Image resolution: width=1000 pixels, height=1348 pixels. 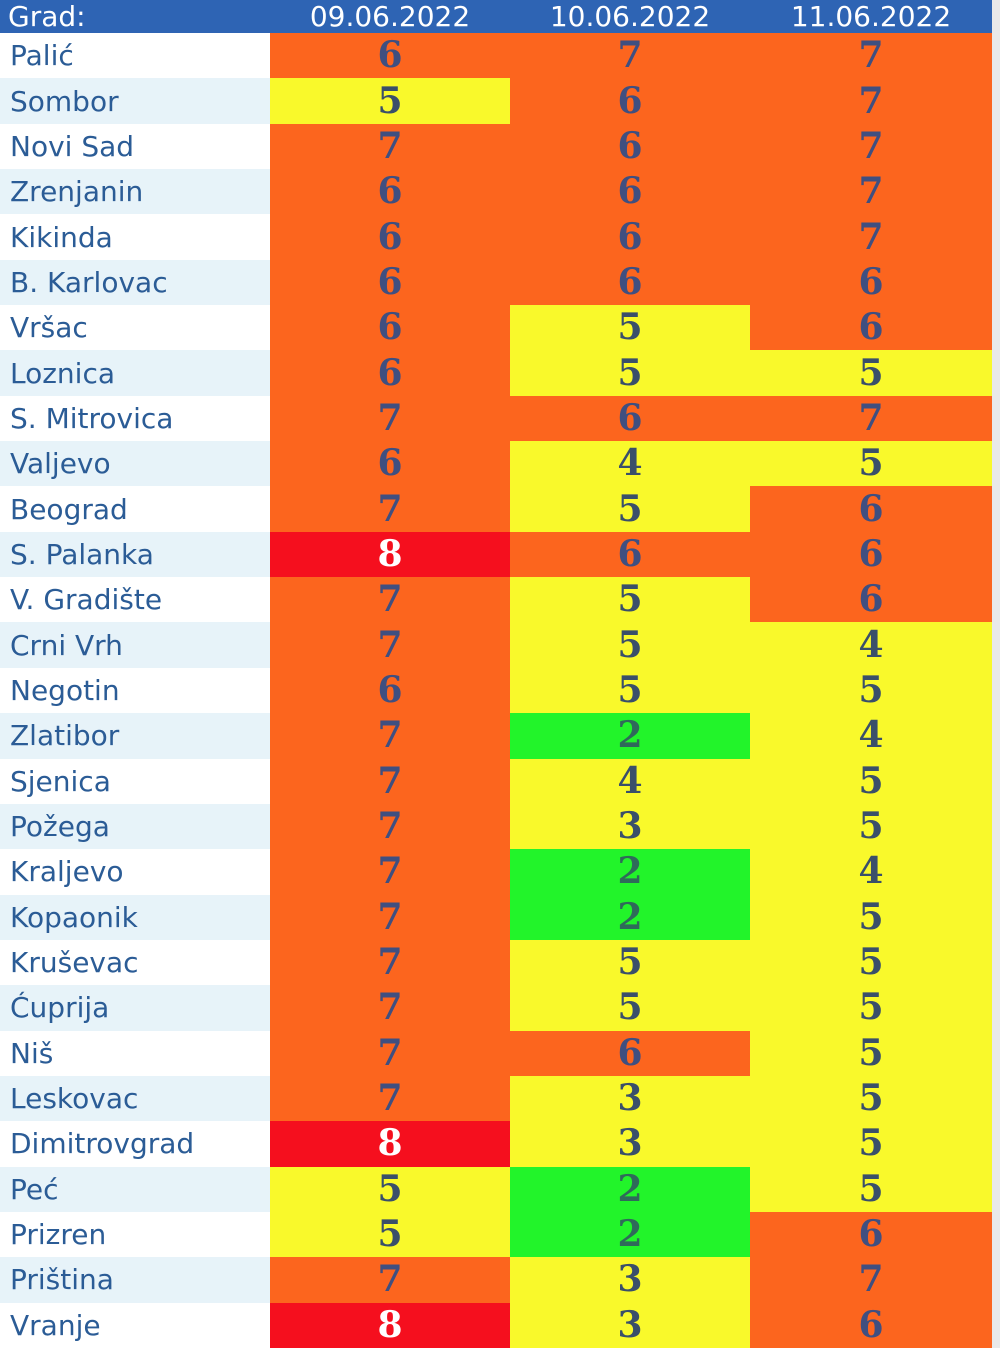 I want to click on city-name: Sombor, so click(x=135, y=101).